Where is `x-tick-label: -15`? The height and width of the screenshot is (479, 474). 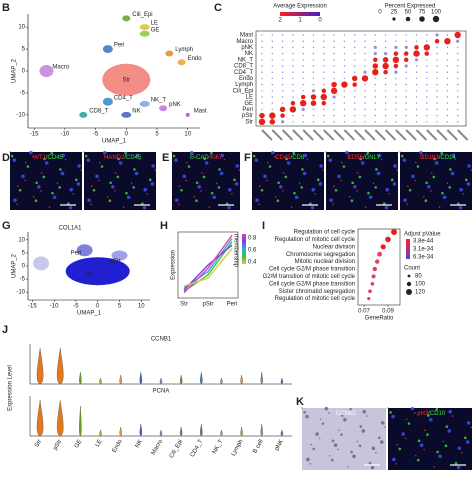 x-tick-label: -15 is located at coordinates (34, 135).